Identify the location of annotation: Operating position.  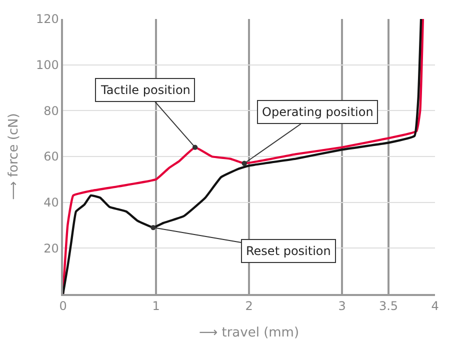
(318, 112).